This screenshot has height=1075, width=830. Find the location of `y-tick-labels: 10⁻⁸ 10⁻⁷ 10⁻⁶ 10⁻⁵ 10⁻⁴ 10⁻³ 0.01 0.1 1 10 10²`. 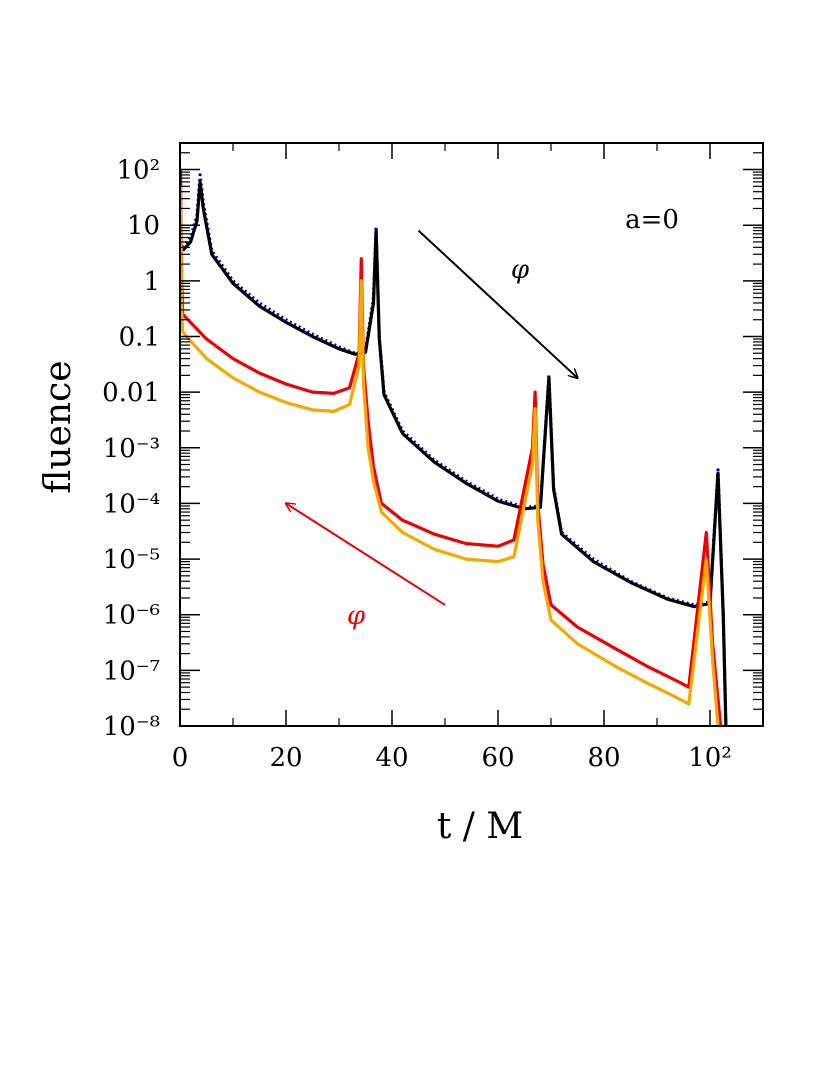

y-tick-labels: 10⁻⁸ 10⁻⁷ 10⁻⁶ 10⁻⁵ 10⁻⁴ 10⁻³ 0.01 0.1 1 10 10² is located at coordinates (131, 449).